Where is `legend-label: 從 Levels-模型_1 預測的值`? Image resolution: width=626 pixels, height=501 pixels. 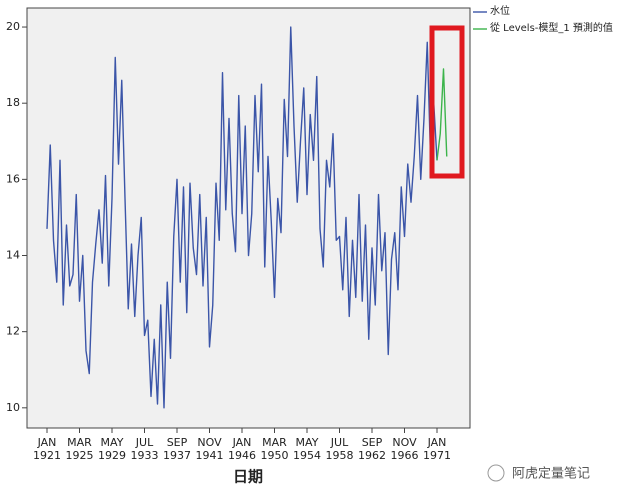
legend-label: 從 Levels-模型_1 預測的值 is located at coordinates (551, 28).